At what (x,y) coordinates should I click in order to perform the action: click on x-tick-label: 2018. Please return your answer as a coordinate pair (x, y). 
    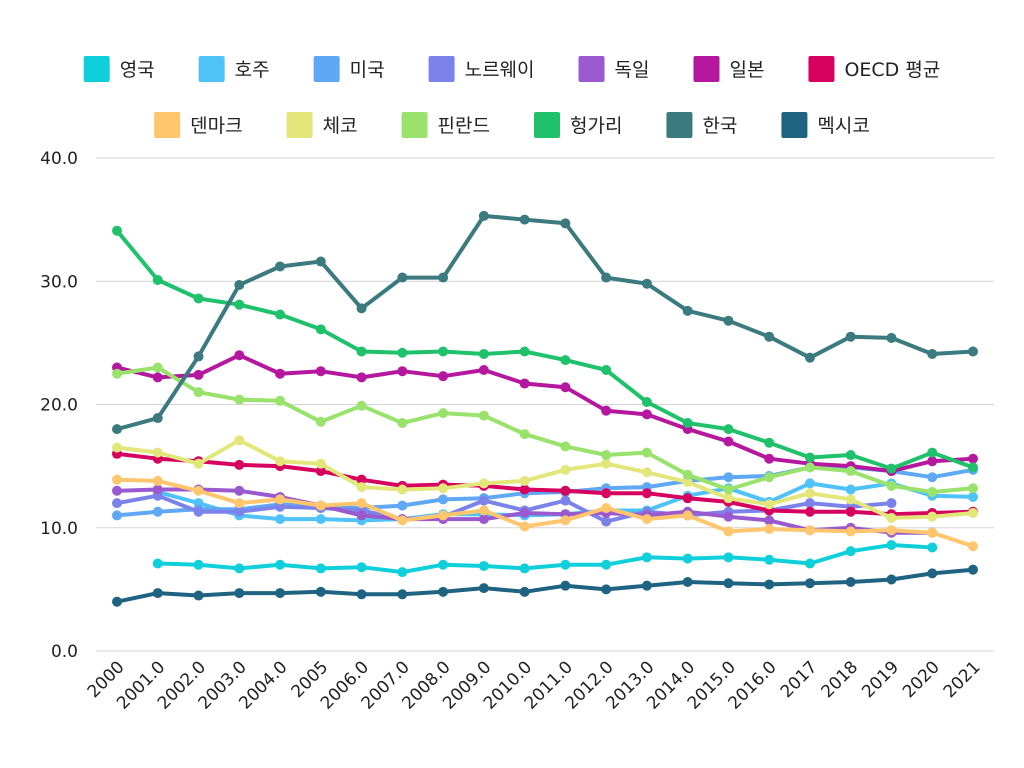
    Looking at the image, I should click on (840, 679).